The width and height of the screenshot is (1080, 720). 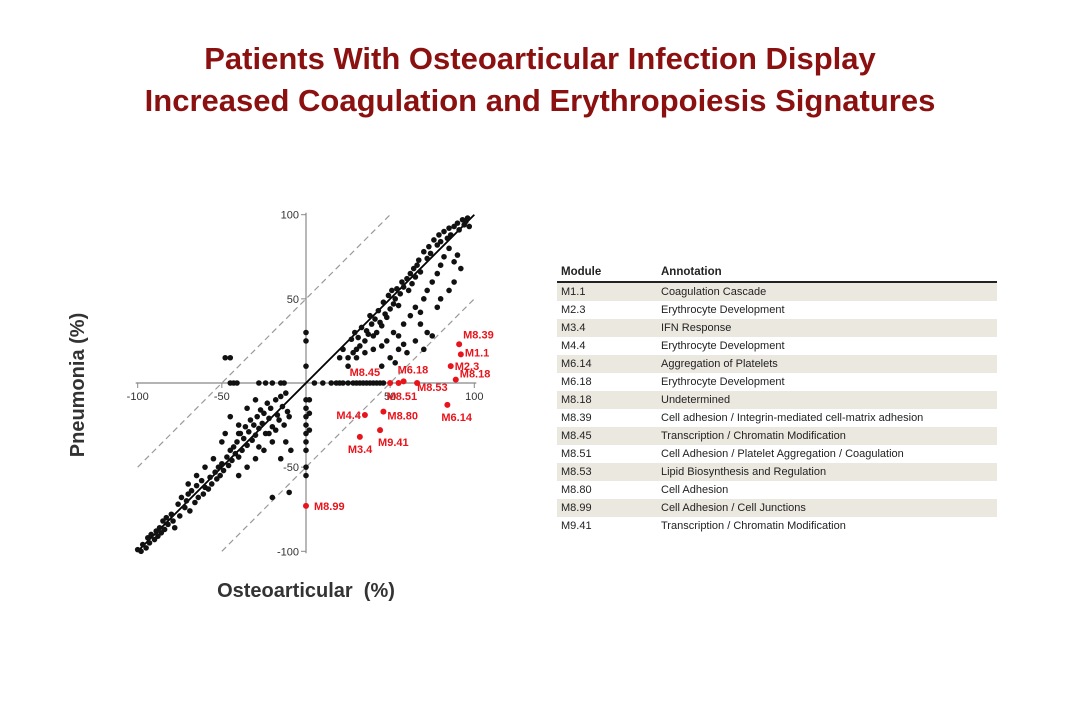 I want to click on module-cell: M2.3, so click(x=573, y=310).